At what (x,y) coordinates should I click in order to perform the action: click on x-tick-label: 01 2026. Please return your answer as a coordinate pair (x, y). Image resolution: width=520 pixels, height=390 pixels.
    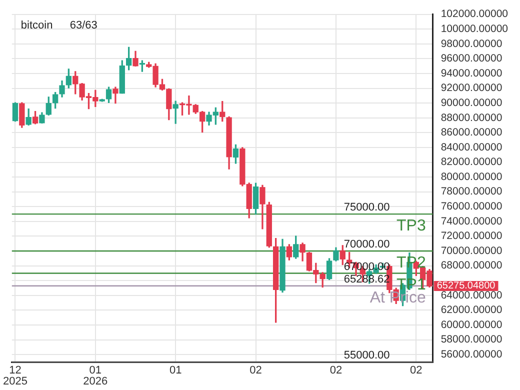
    Looking at the image, I should click on (95, 376).